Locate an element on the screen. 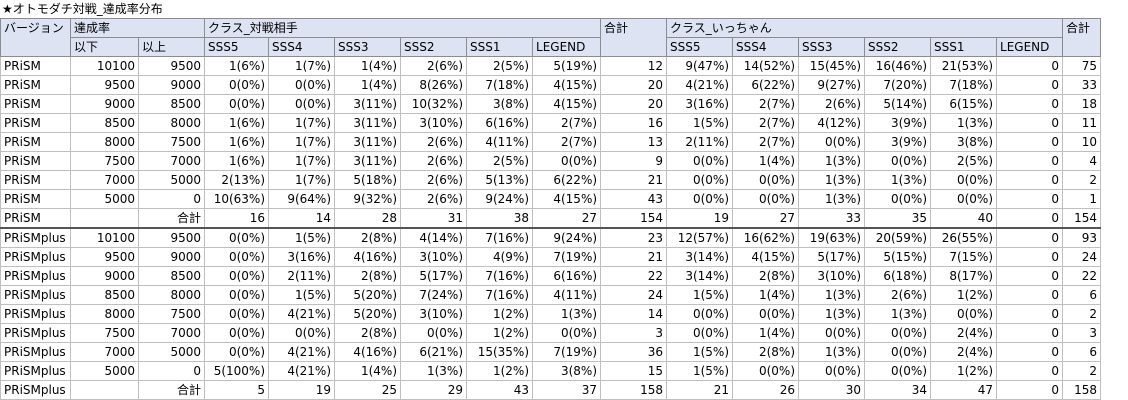  value-cell: 26(55%) is located at coordinates (964, 237).